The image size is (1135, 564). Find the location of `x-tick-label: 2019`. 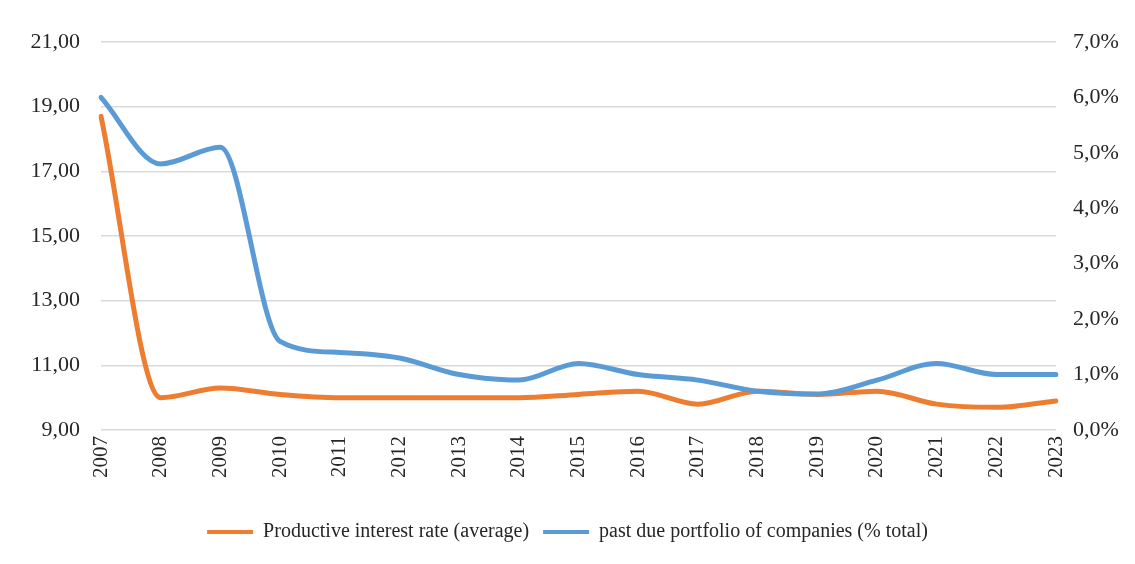

x-tick-label: 2019 is located at coordinates (815, 457).